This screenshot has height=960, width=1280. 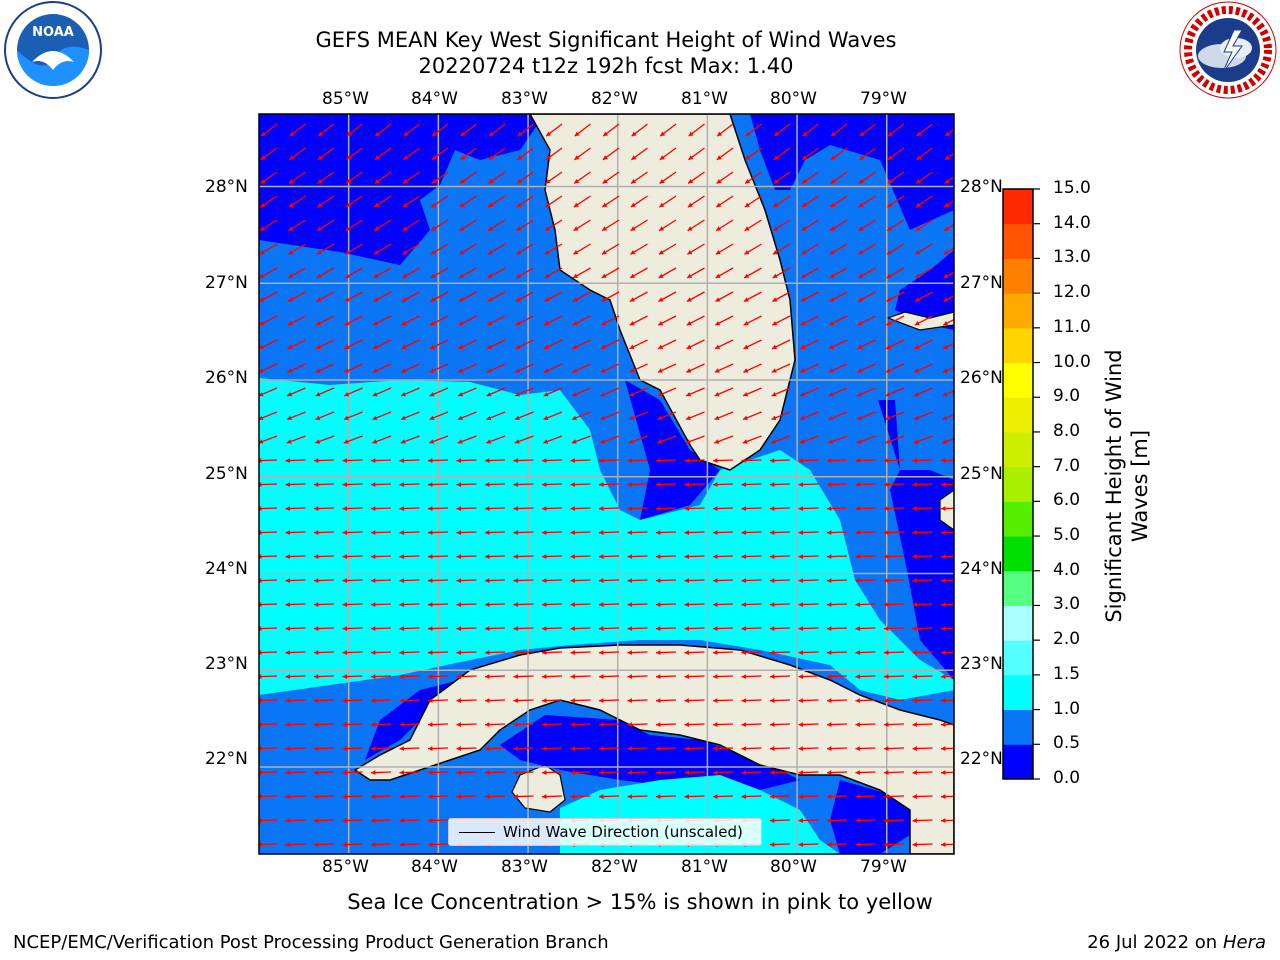 What do you see at coordinates (650, 752) in the screenshot?
I see `dark-blue-cuba-south` at bounding box center [650, 752].